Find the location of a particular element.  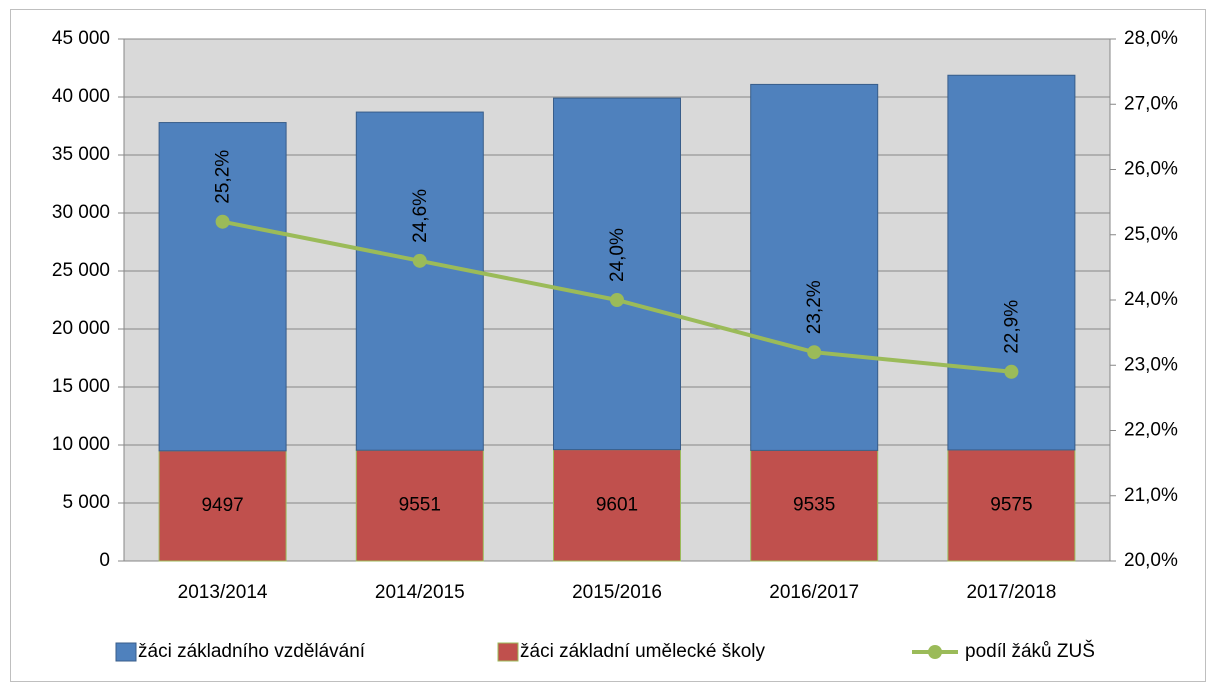

legend-label: podíl žáků ZUŠ is located at coordinates (1030, 651).